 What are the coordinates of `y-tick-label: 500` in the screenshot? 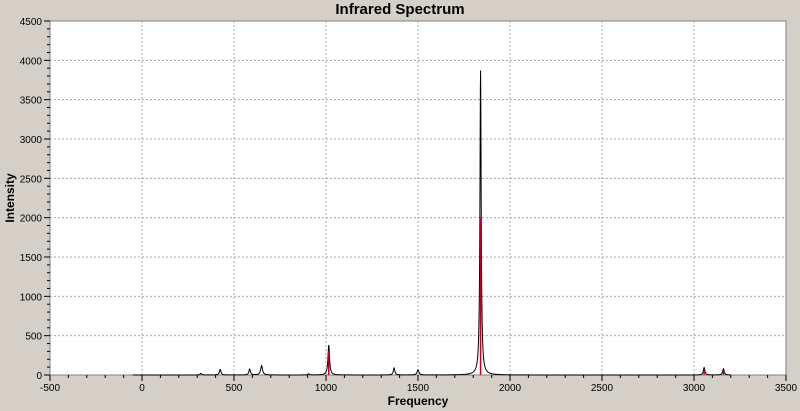 It's located at (33, 337).